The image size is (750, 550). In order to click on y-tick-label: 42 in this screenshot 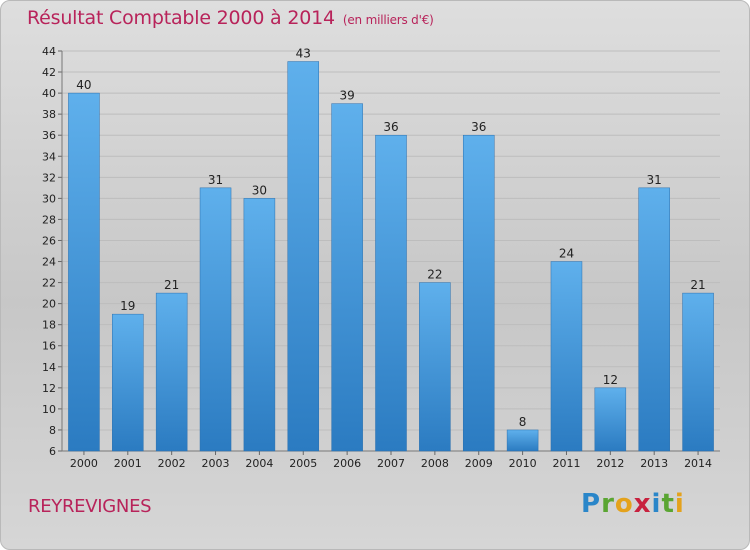, I will do `click(49, 72)`.